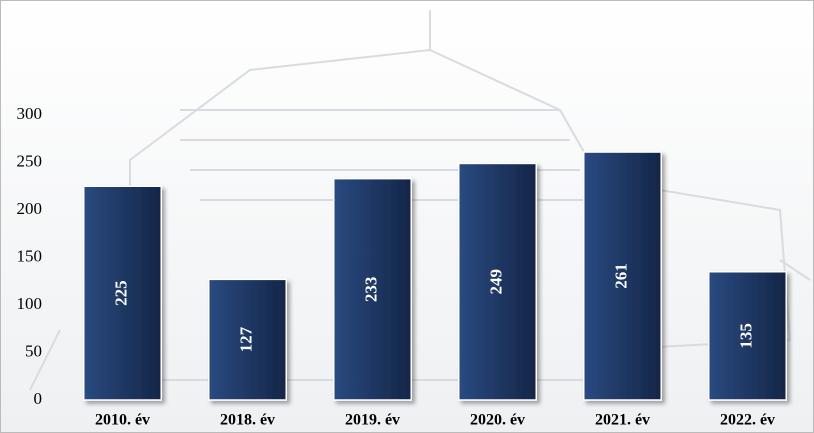  What do you see at coordinates (33, 350) in the screenshot?
I see `y-tick-label: 50` at bounding box center [33, 350].